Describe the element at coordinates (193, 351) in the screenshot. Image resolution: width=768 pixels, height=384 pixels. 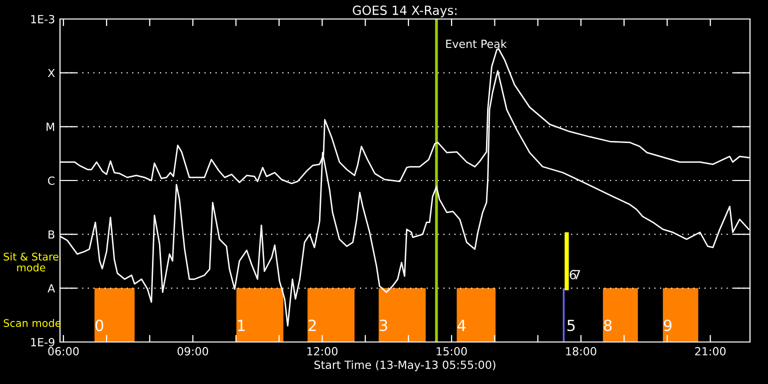
I see `x-tick-label: 09:00` at that location.